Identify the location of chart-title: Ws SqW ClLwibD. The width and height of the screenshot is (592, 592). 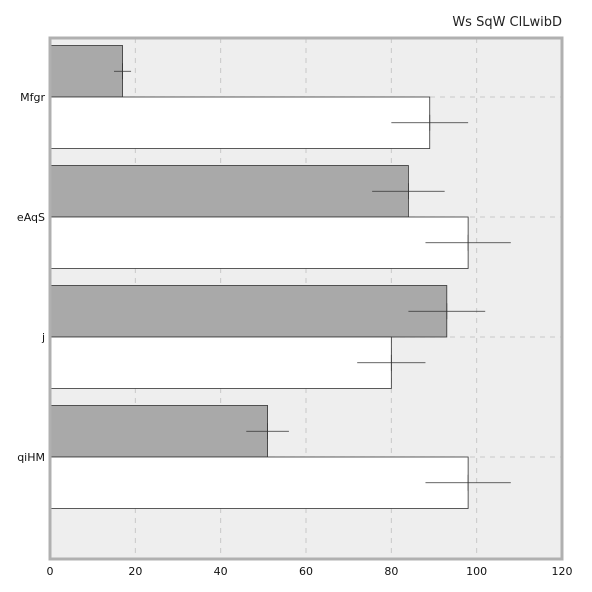
(507, 22).